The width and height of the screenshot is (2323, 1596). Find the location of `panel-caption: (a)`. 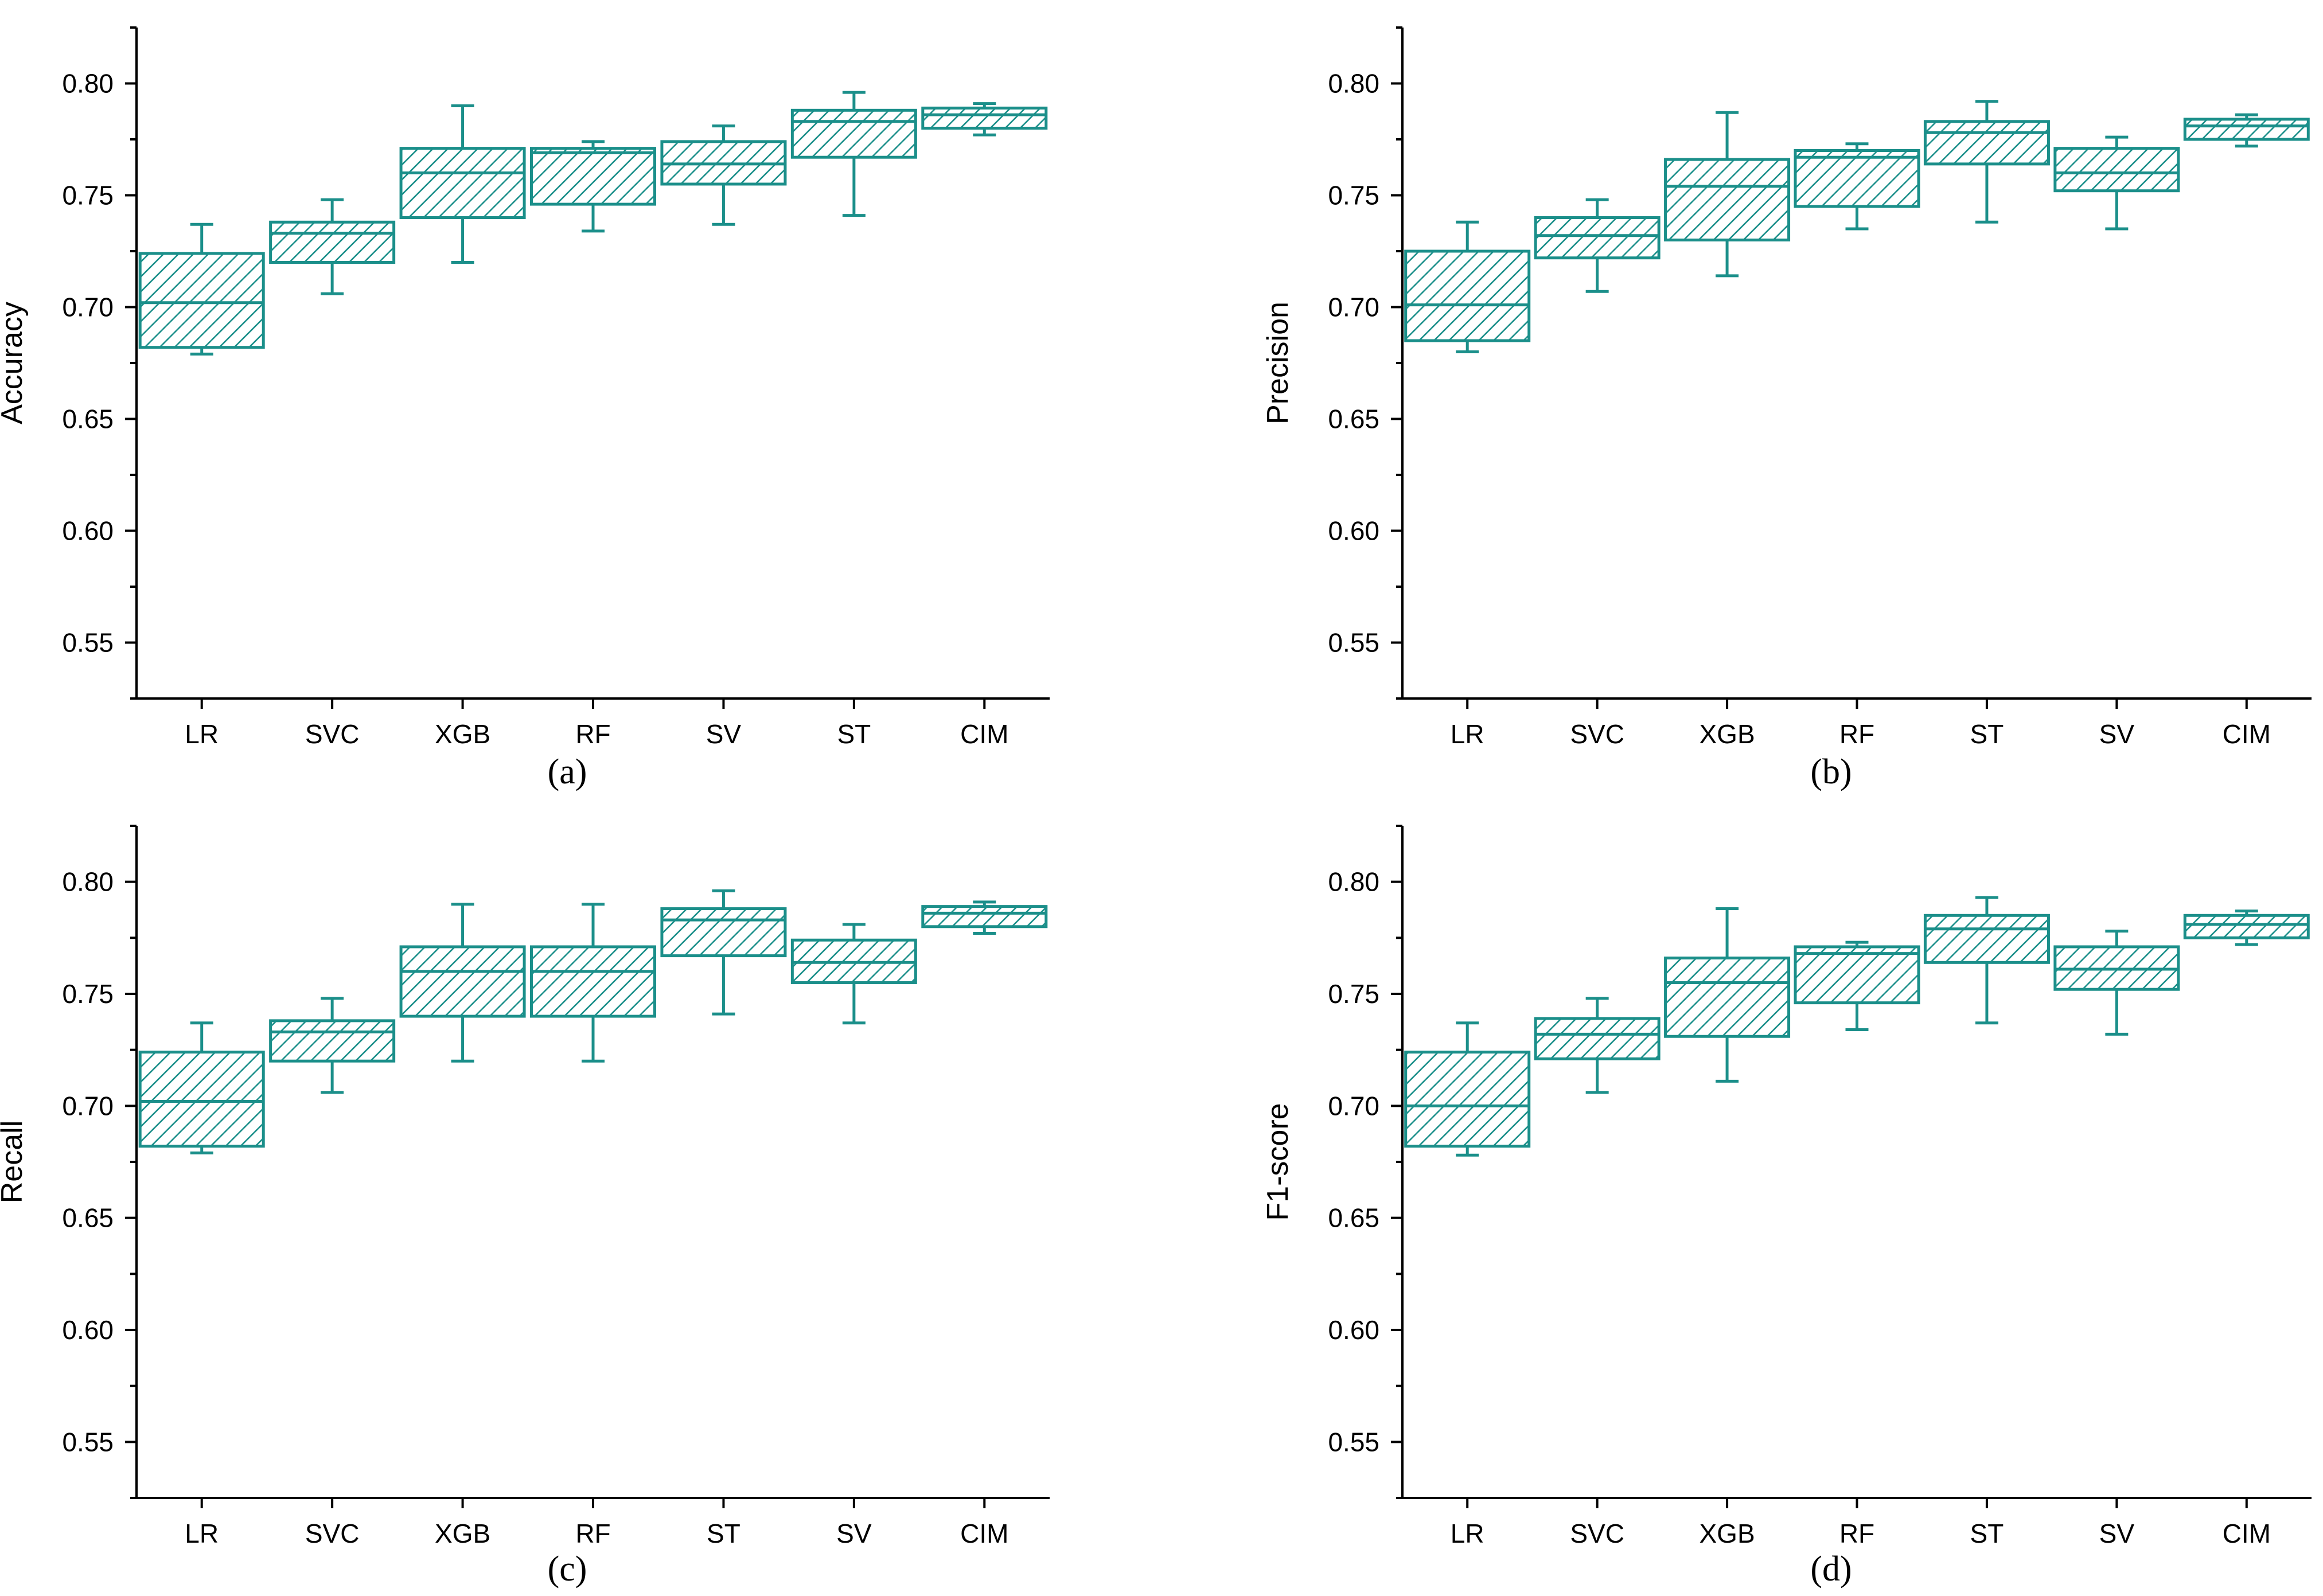

panel-caption: (a) is located at coordinates (567, 771).